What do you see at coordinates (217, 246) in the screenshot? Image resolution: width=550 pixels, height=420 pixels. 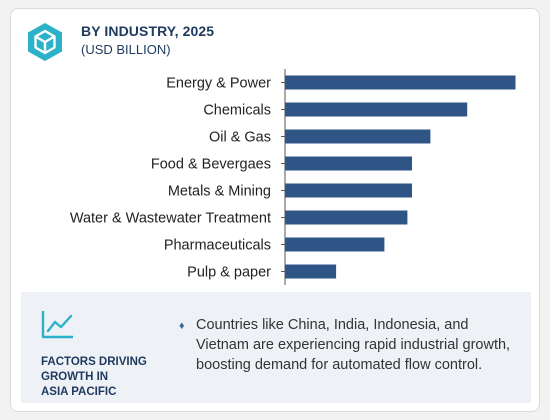 I see `category-label: Pharmaceuticals` at bounding box center [217, 246].